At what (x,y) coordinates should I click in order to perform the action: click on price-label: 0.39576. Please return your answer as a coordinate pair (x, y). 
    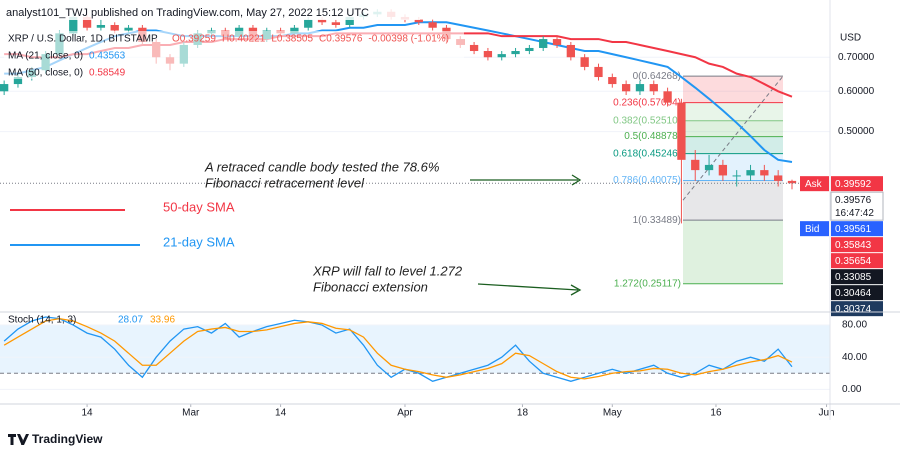
    Looking at the image, I should click on (853, 200).